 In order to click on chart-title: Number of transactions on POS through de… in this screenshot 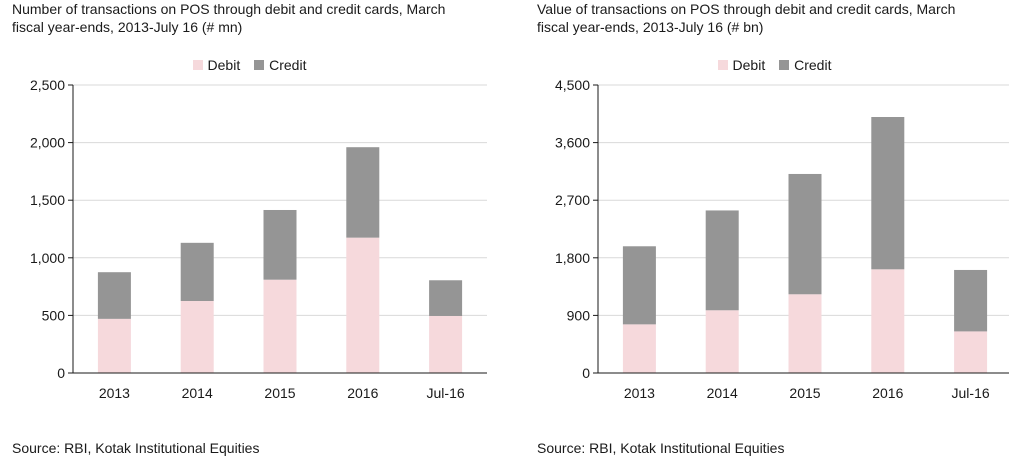, I will do `click(249, 18)`.